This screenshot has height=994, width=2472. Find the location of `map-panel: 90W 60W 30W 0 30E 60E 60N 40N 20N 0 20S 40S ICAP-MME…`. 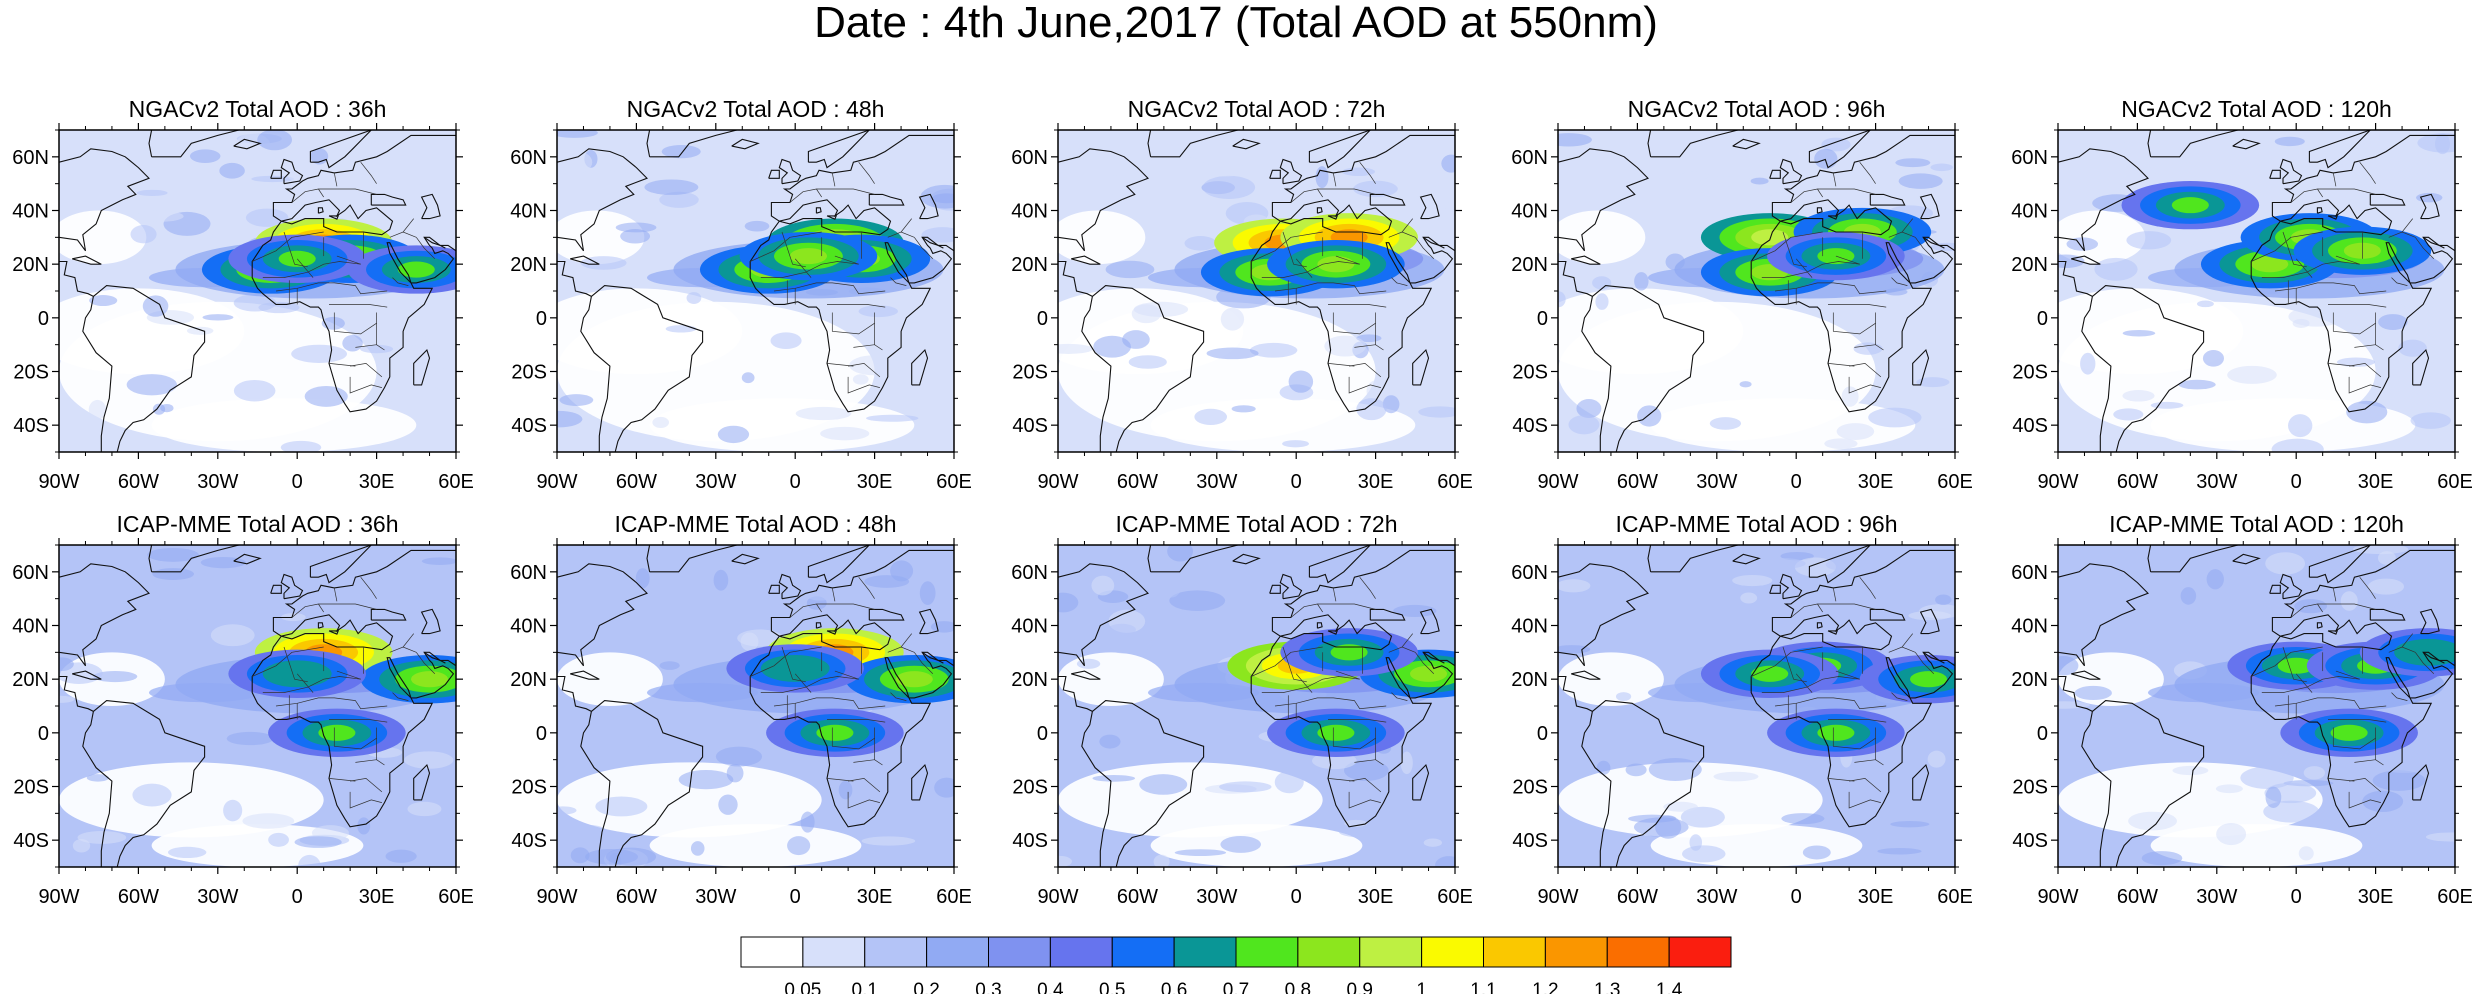

map-panel: 90W 60W 30W 0 30E 60E 60N 40N 20N 0 20S 40S ICAP-MME… is located at coordinates (243, 709).